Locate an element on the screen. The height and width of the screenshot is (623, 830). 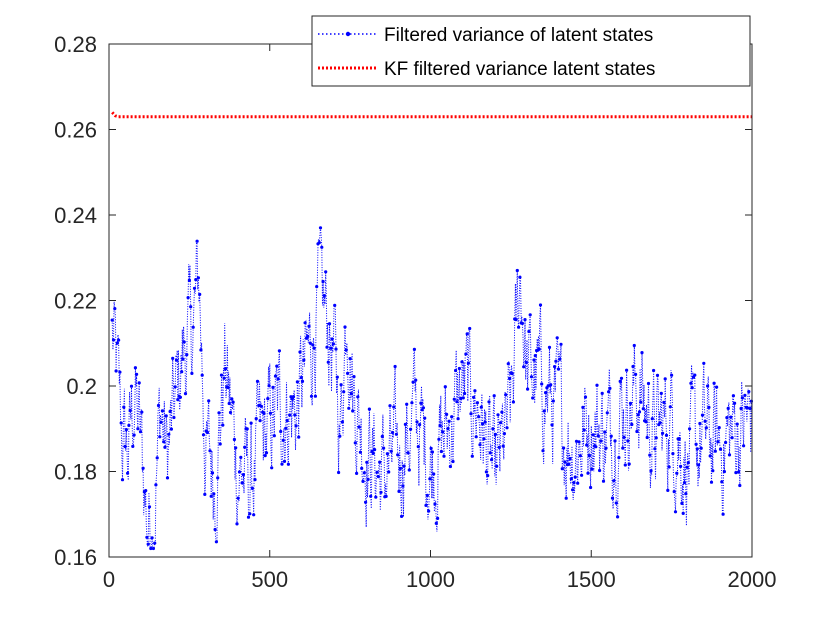
x-tick-label: 2000 is located at coordinates (752, 579).